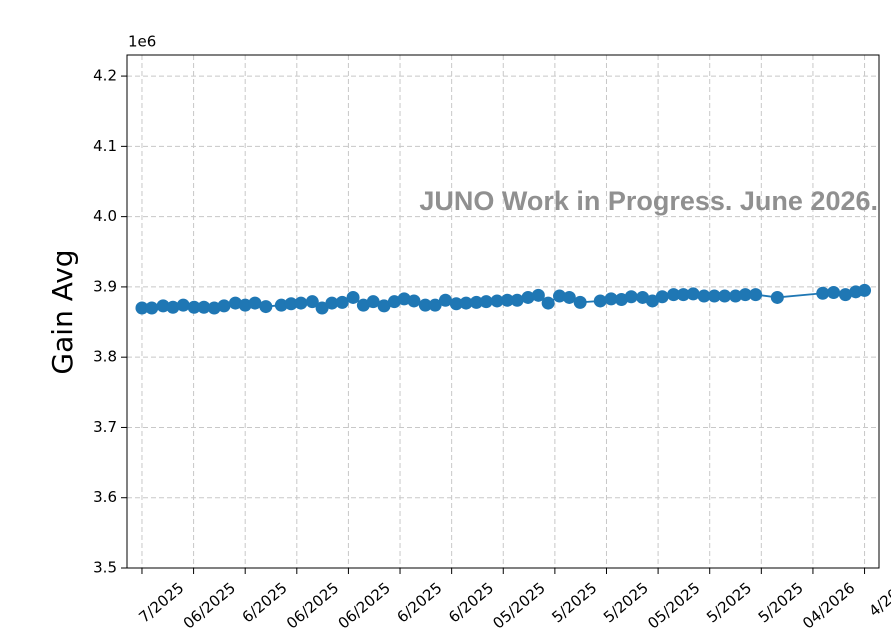  Describe the element at coordinates (648, 201) in the screenshot. I see `annotation: JUNO Work in Progress. June 2026.` at that location.